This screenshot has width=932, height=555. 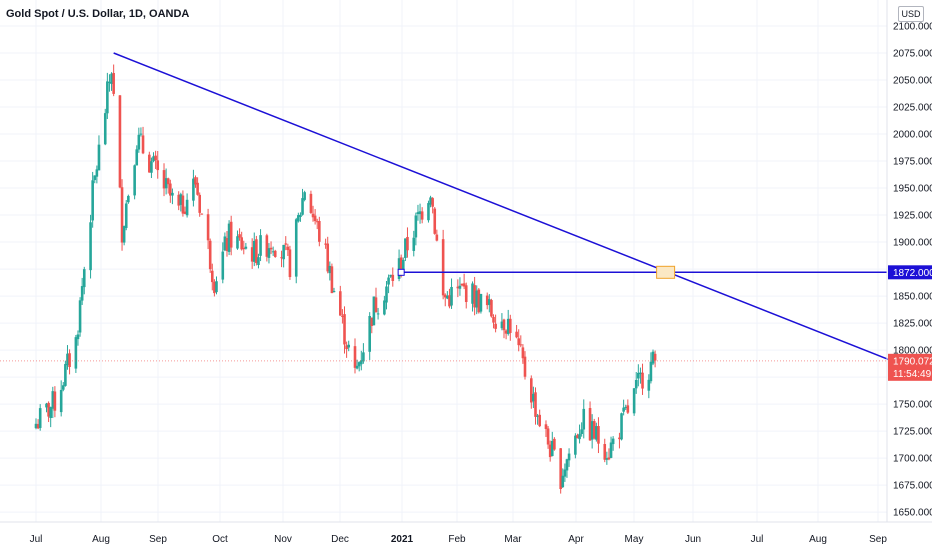 What do you see at coordinates (912, 297) in the screenshot?
I see `price-tick-label: 1850.000` at bounding box center [912, 297].